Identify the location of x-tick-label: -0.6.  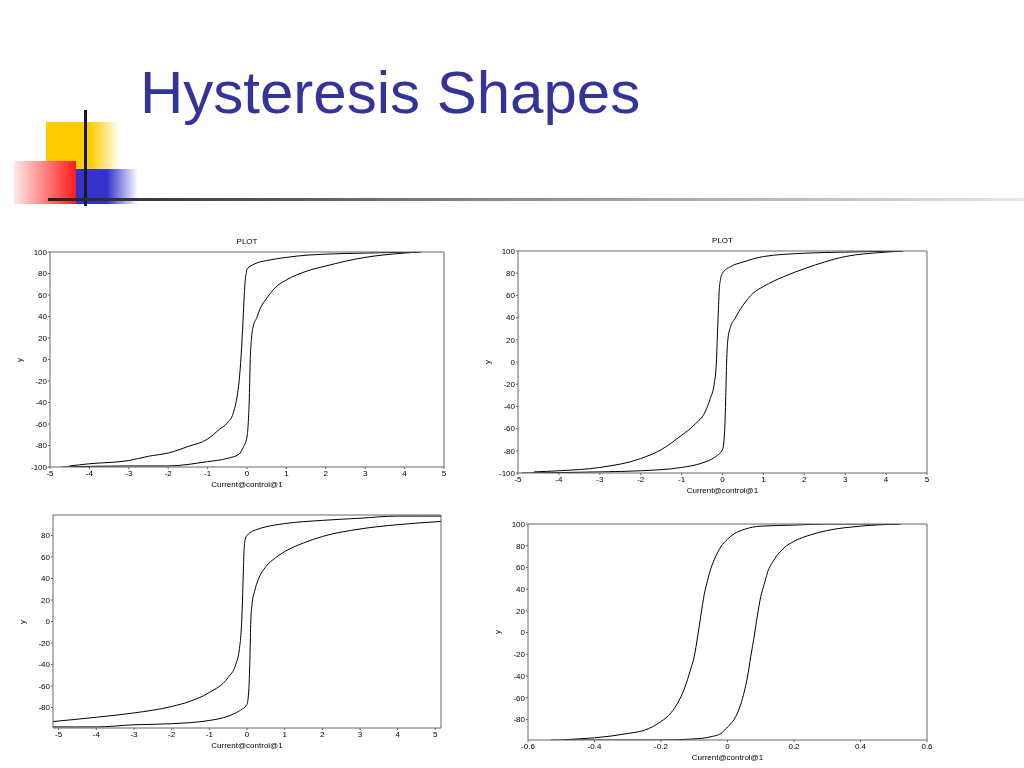
(528, 746).